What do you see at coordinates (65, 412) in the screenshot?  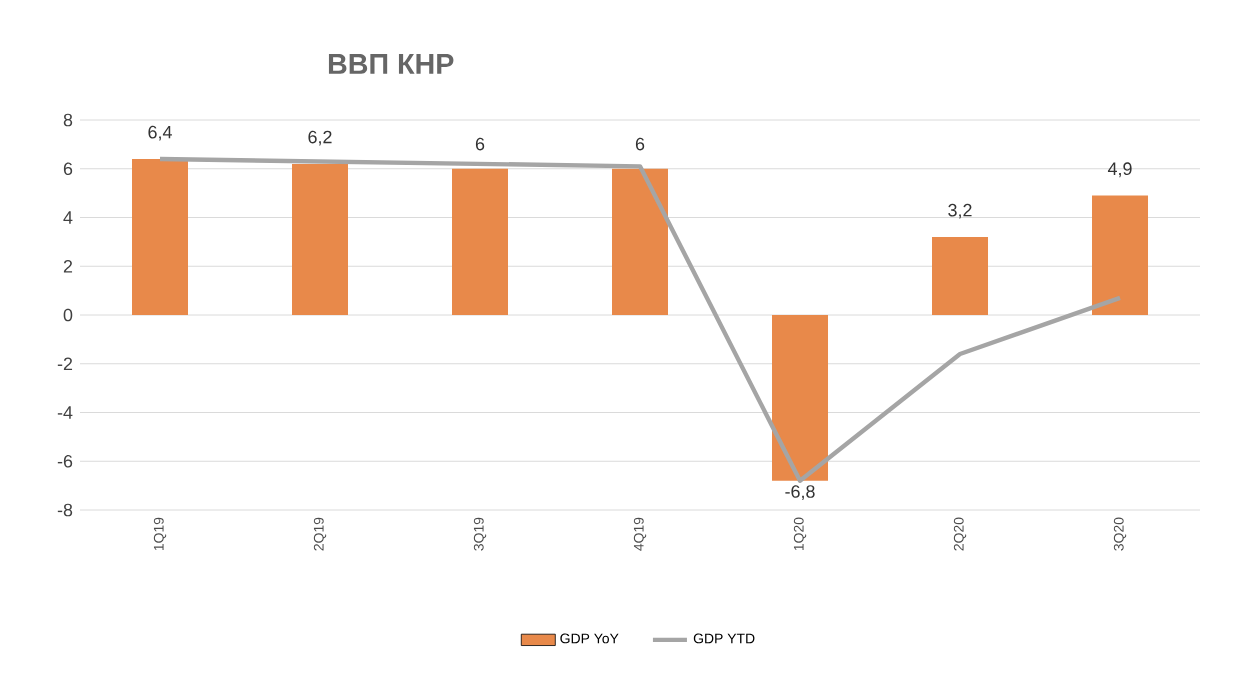 I see `y-tick-label: -4` at bounding box center [65, 412].